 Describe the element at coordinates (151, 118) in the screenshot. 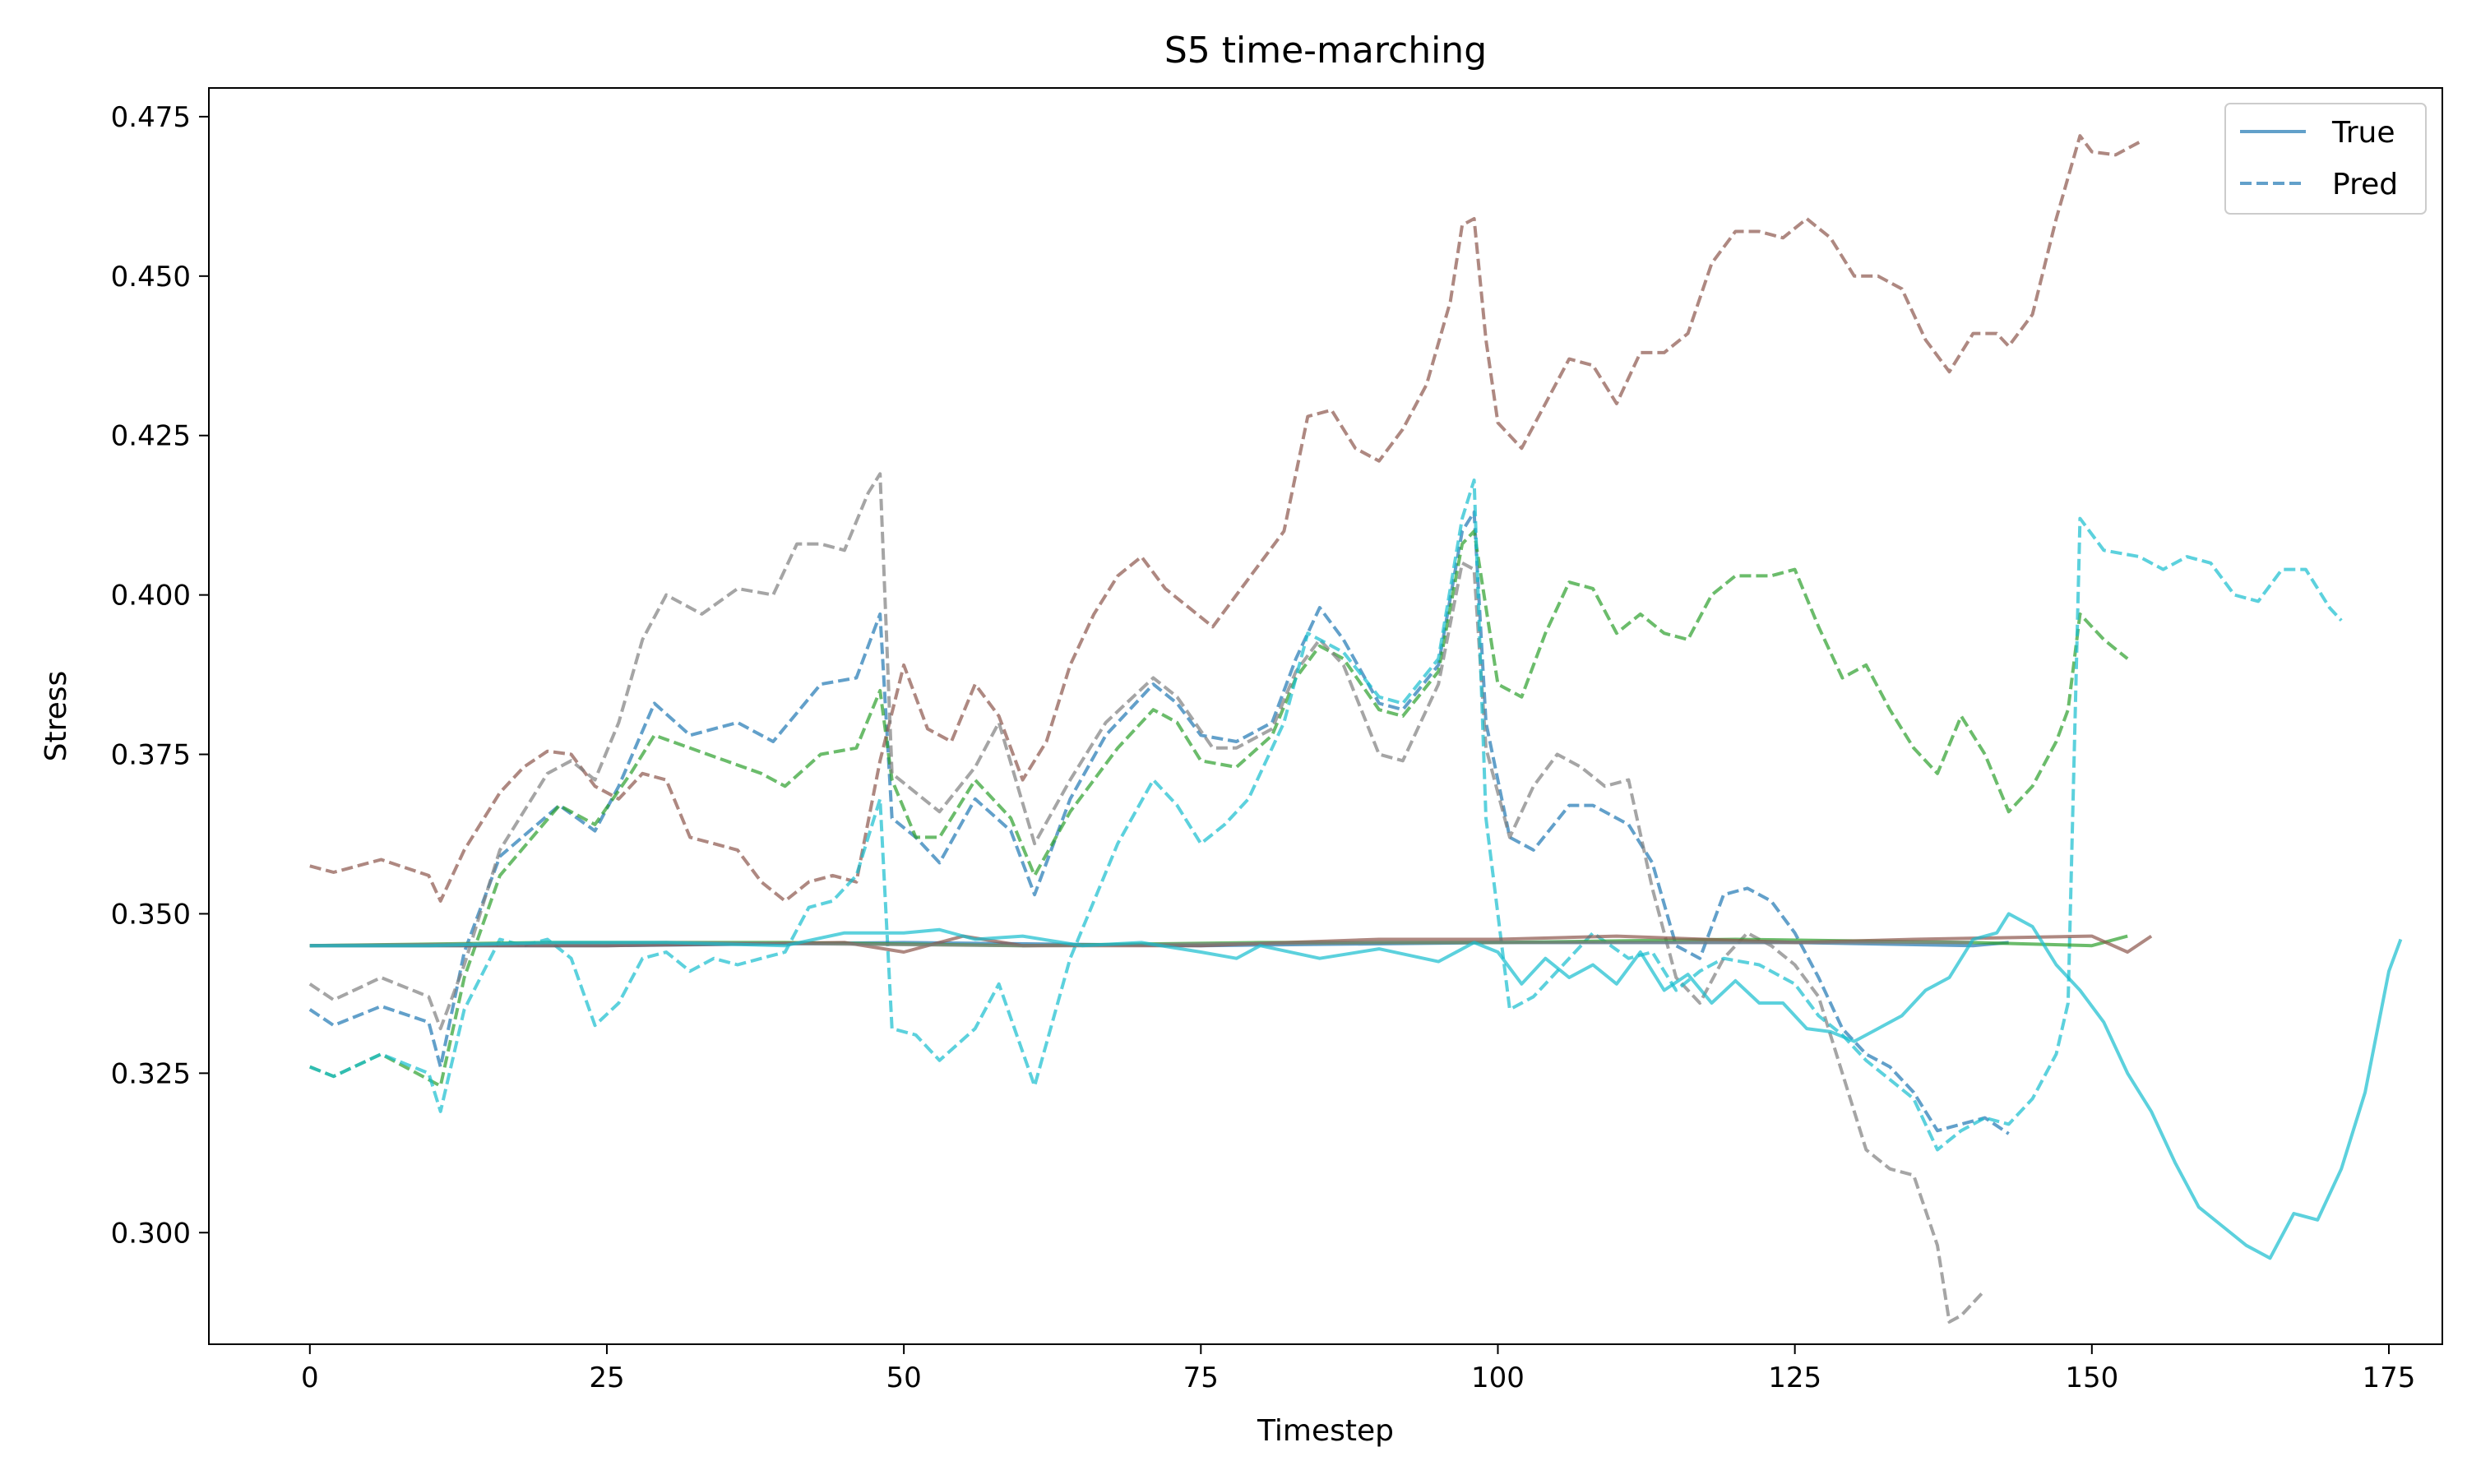

I see `y-tick-label: 0.475` at that location.